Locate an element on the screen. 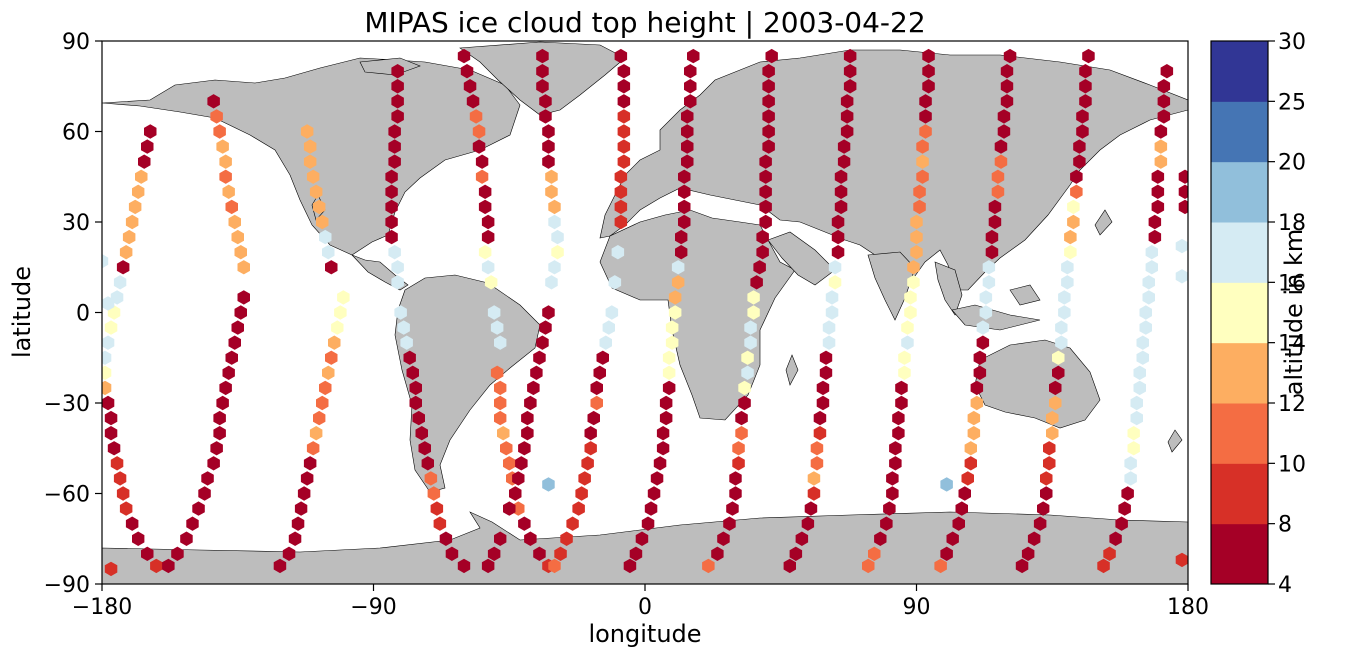  y-tick-label: 0 is located at coordinates (83, 314).